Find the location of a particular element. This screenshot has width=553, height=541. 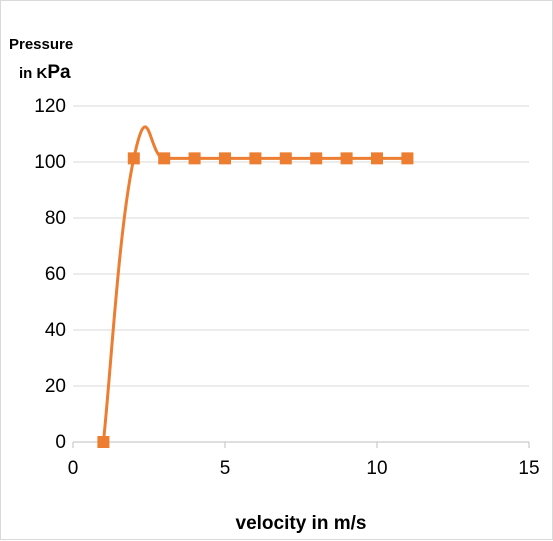

axes is located at coordinates (301, 444).